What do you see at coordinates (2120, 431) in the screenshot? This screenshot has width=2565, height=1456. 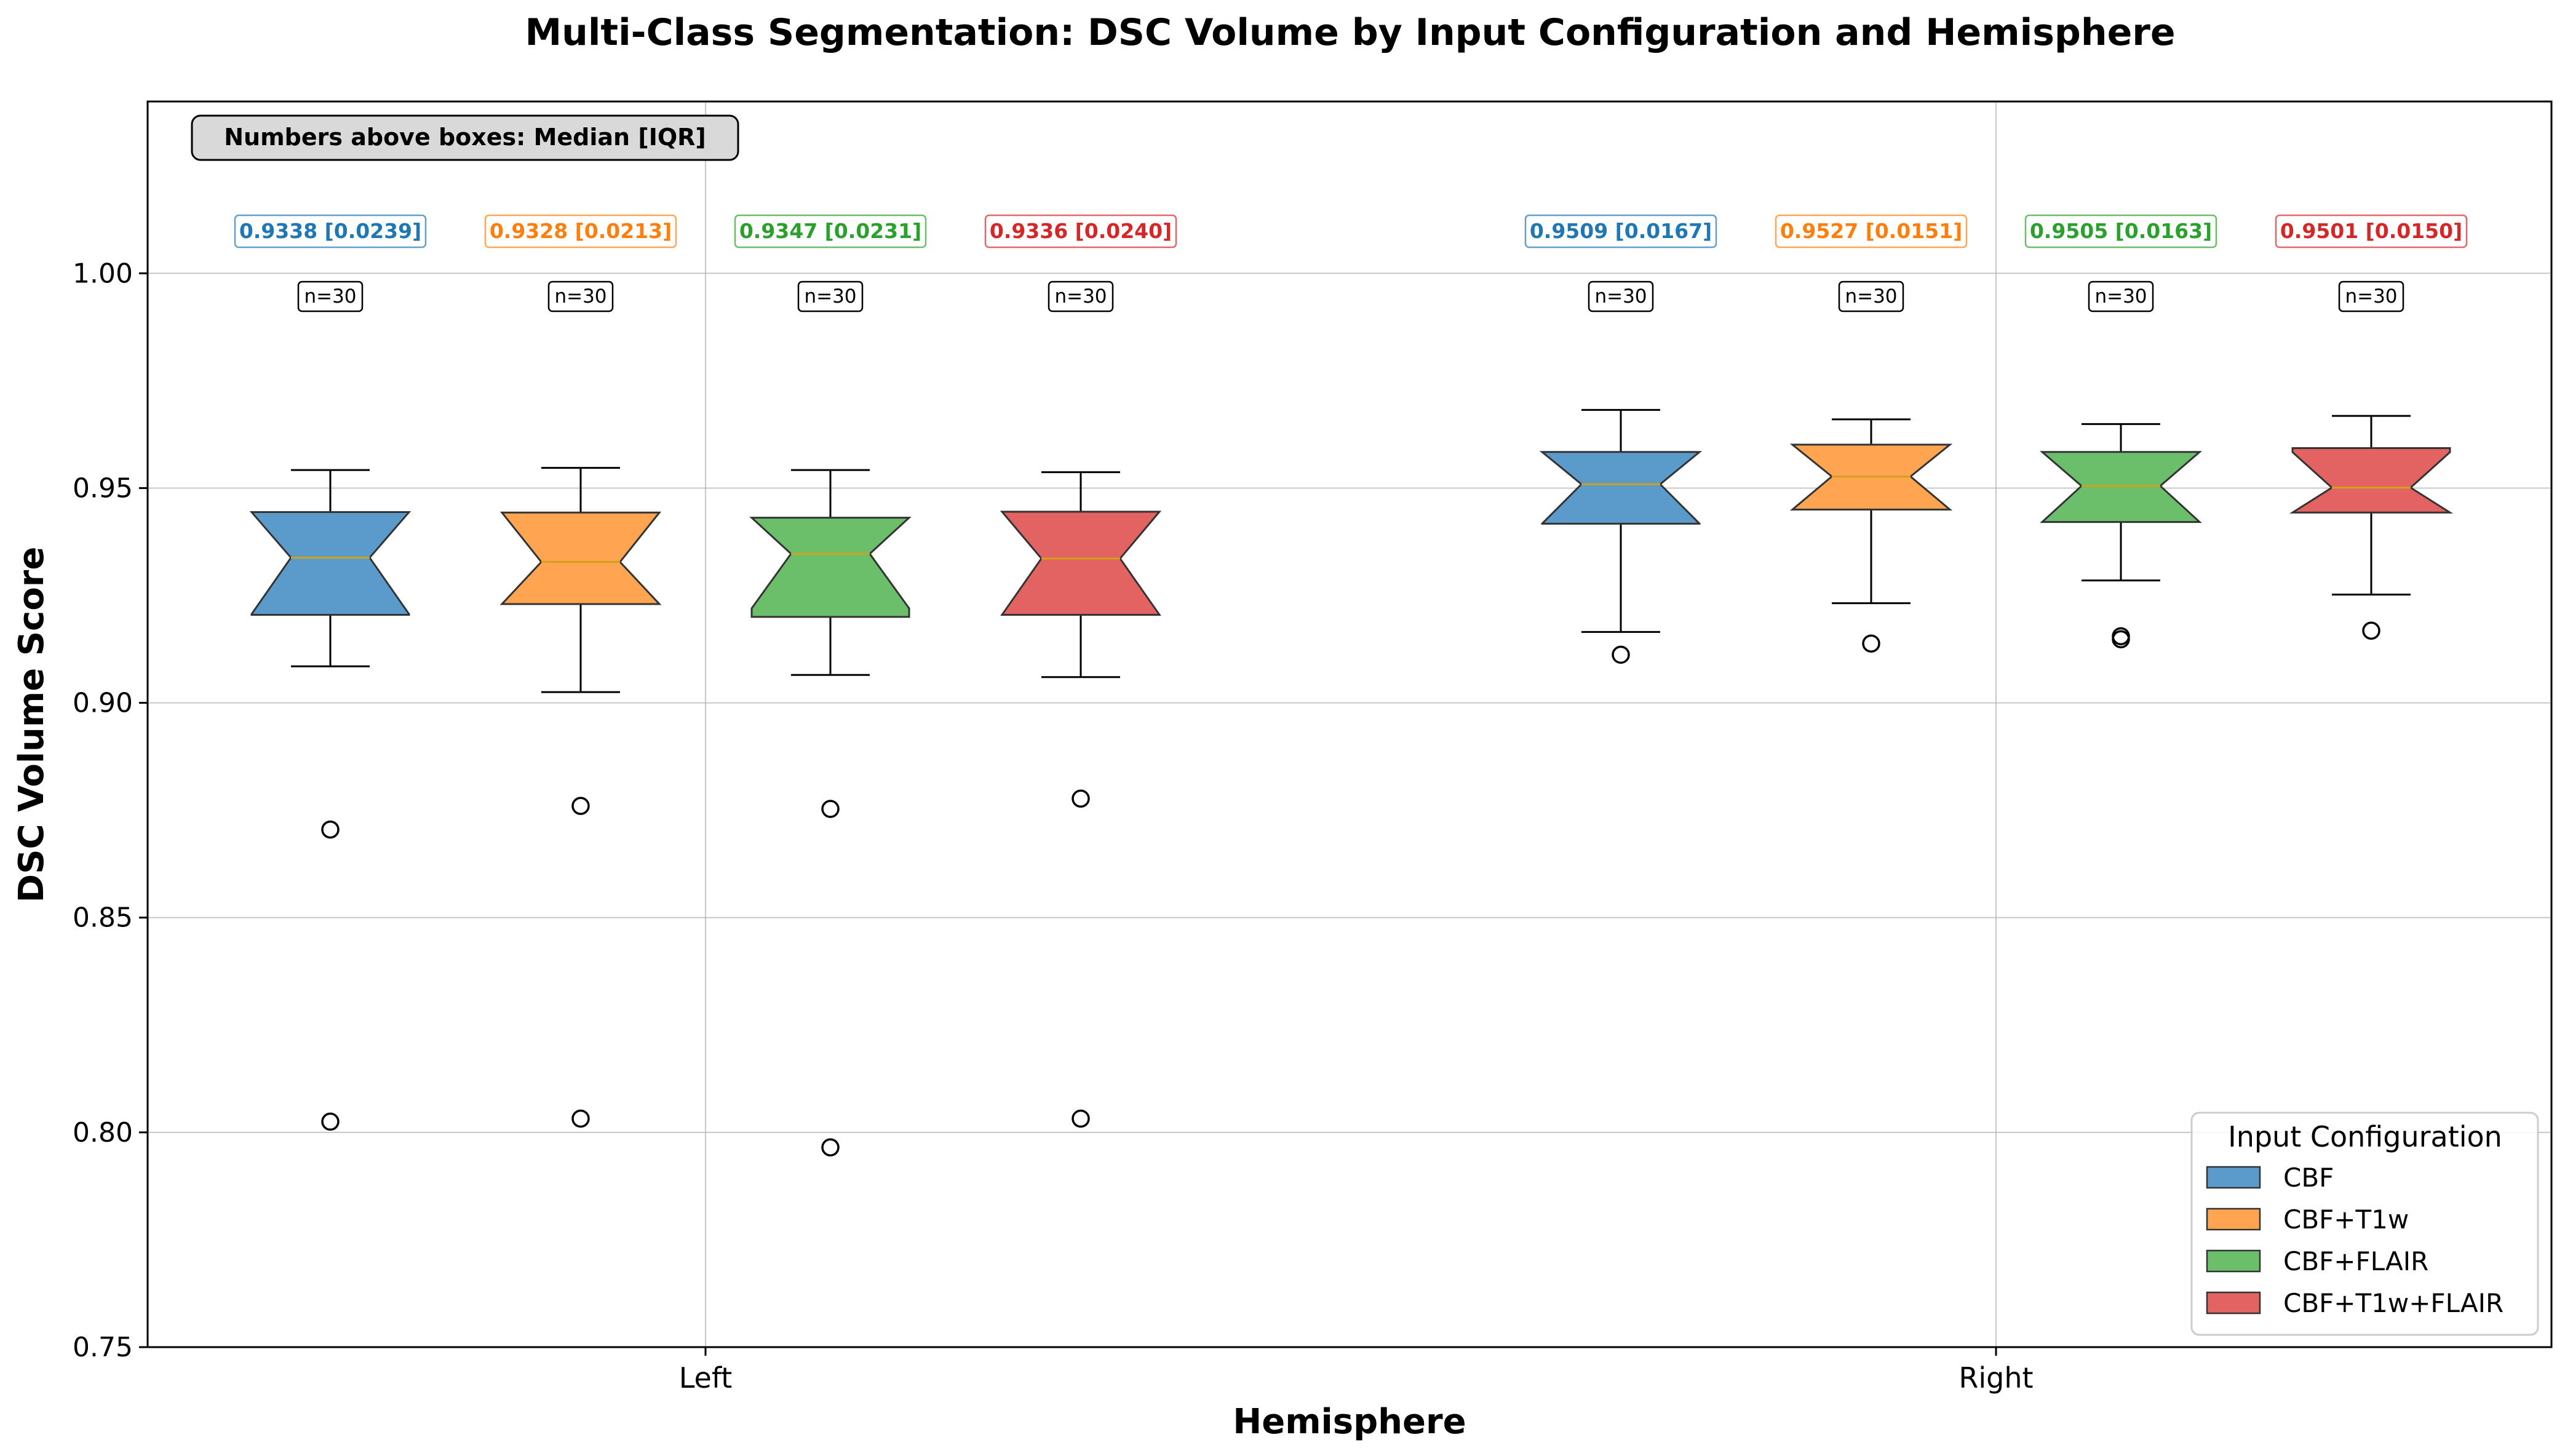 I see `boxplot-cbf-flair-right: 0.9505 [0.0163] n=30` at bounding box center [2120, 431].